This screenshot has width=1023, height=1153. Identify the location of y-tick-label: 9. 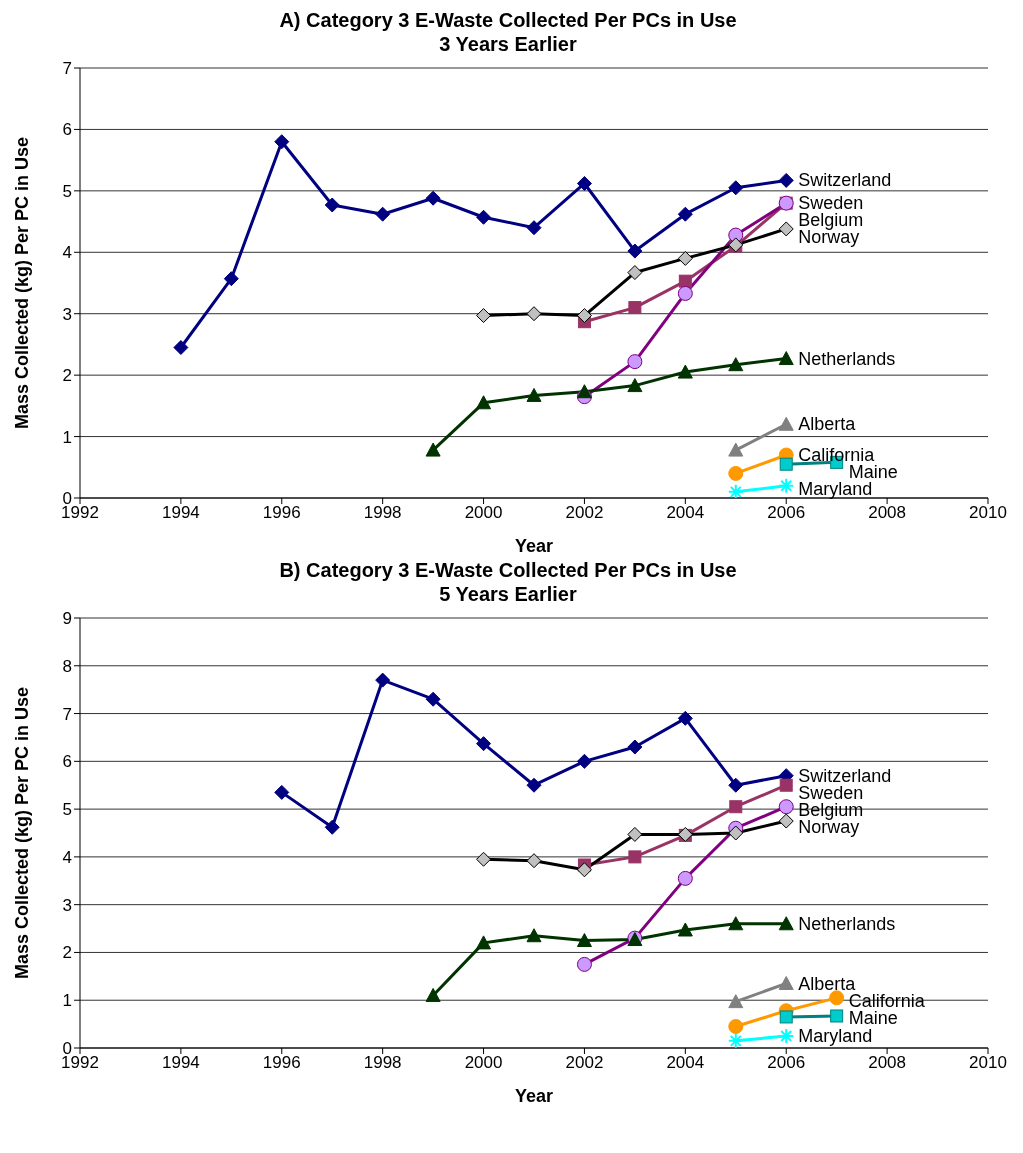
(67, 619).